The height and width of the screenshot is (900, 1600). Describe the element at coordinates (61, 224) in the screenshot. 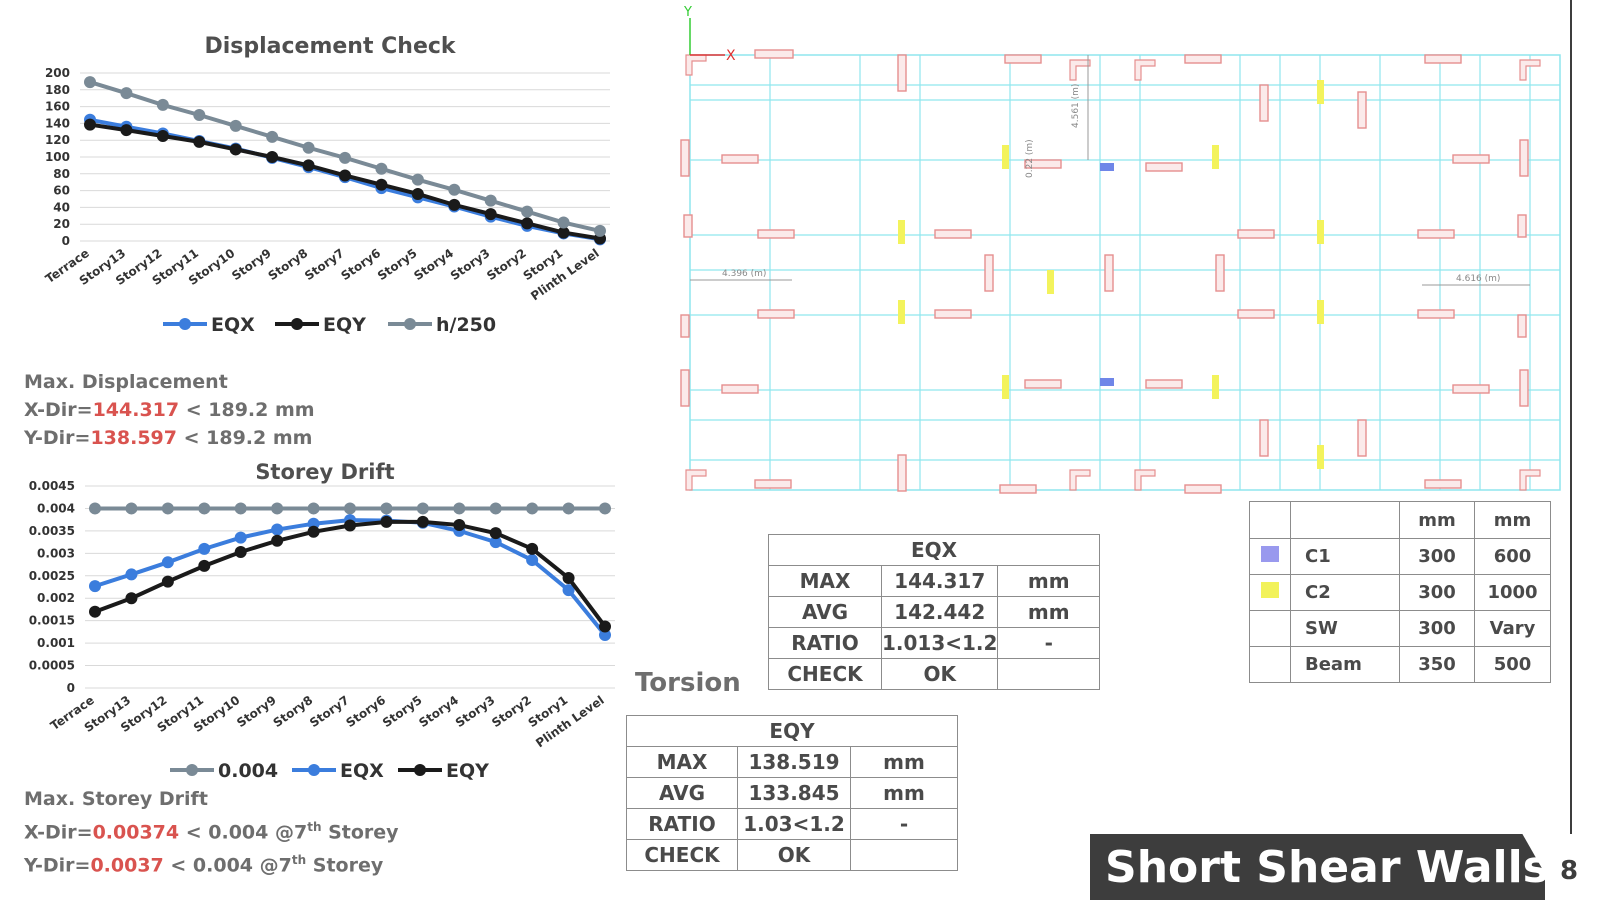

I see `y-tick-label: 20` at that location.